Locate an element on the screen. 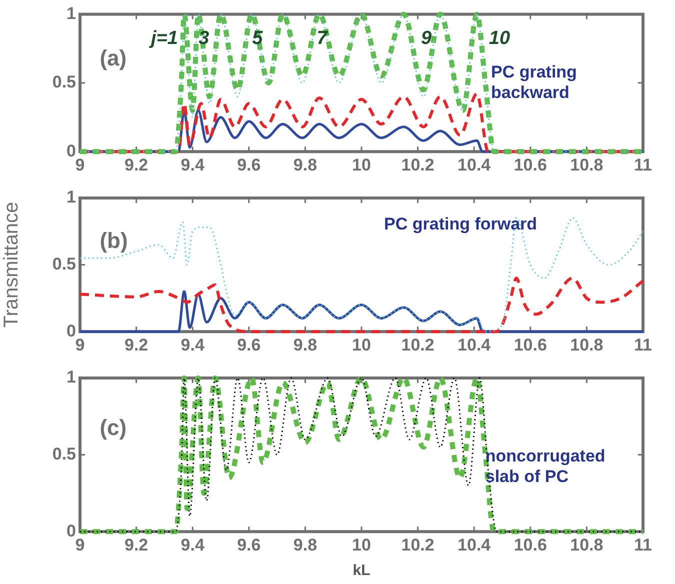  annotation: PC grating backward is located at coordinates (533, 82).